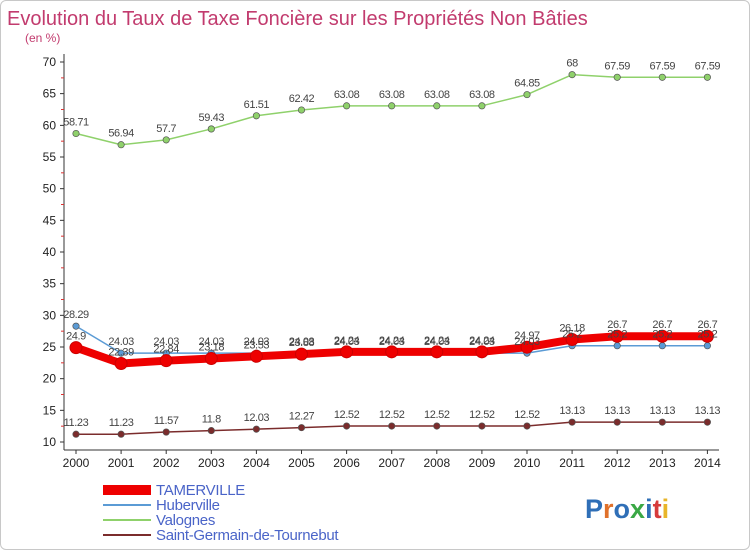  I want to click on y-tick-label: 25, so click(50, 347).